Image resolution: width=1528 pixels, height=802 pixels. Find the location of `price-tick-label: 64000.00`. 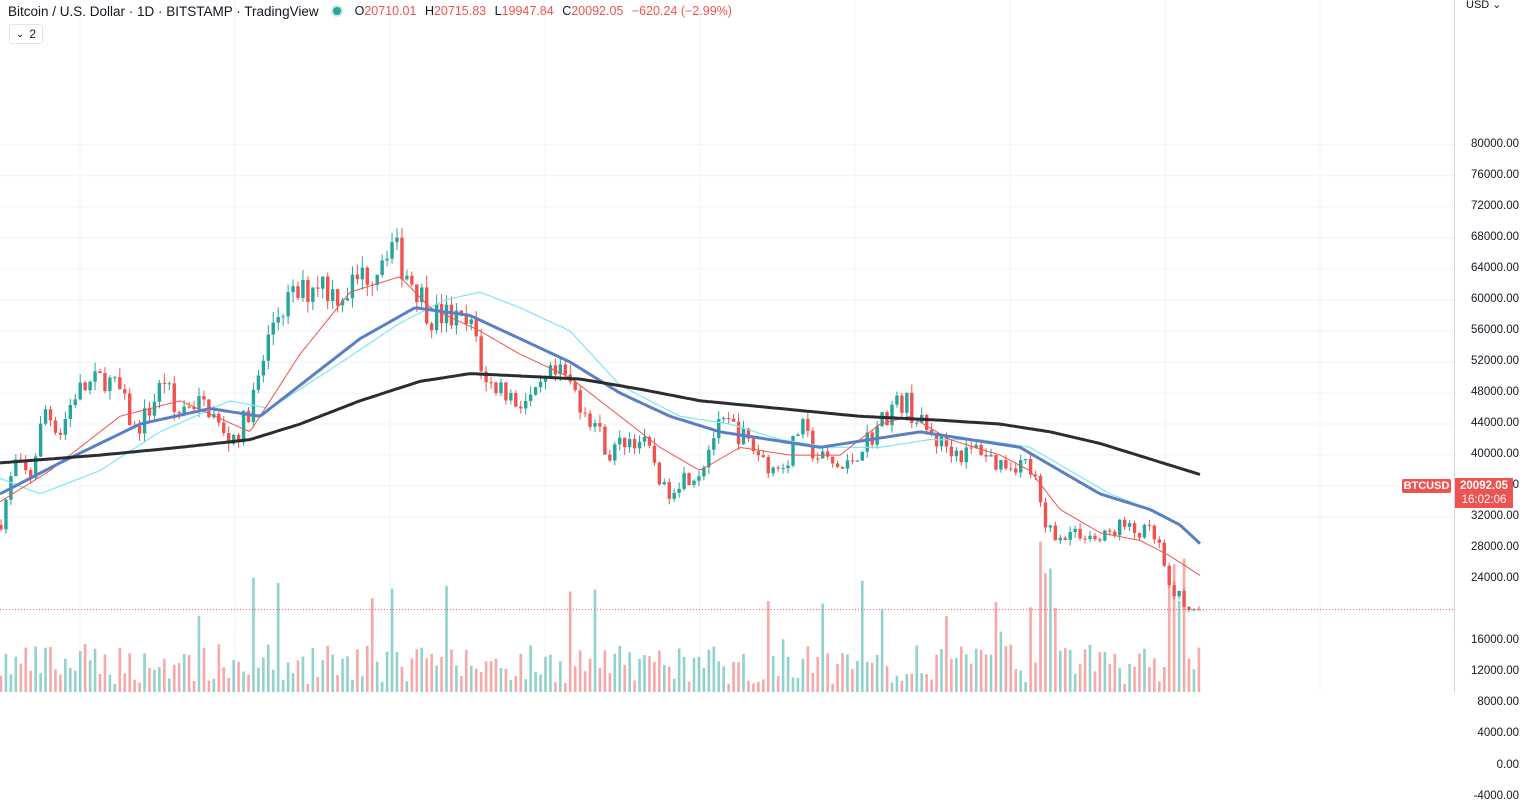

price-tick-label: 64000.00 is located at coordinates (1495, 267).